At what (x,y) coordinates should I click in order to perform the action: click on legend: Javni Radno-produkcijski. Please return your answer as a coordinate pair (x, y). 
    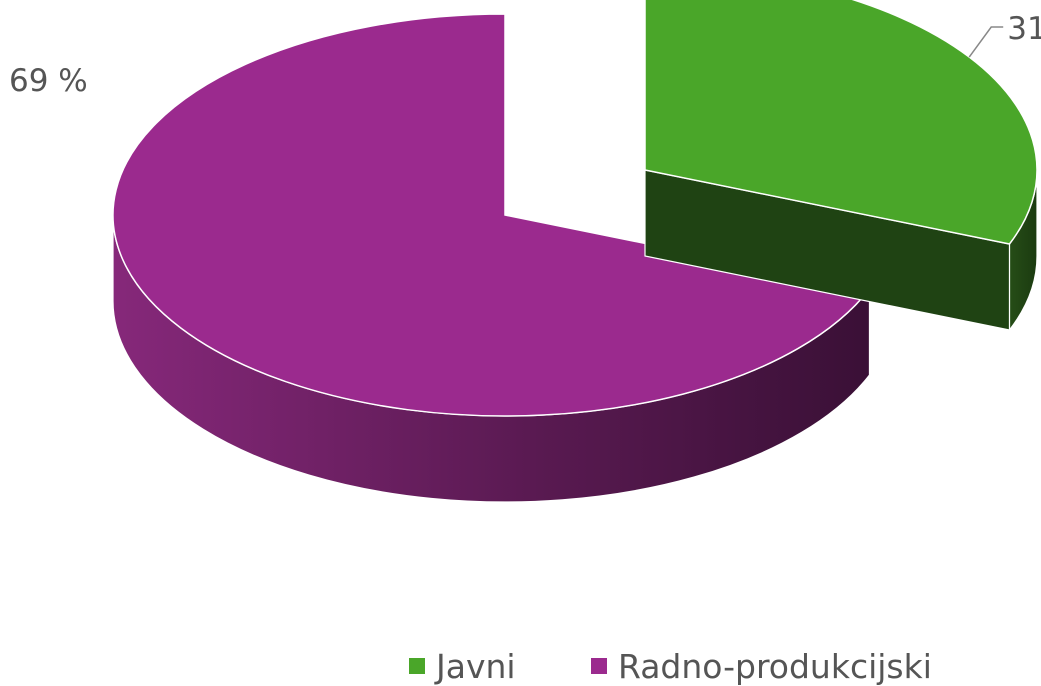
    Looking at the image, I should click on (670, 666).